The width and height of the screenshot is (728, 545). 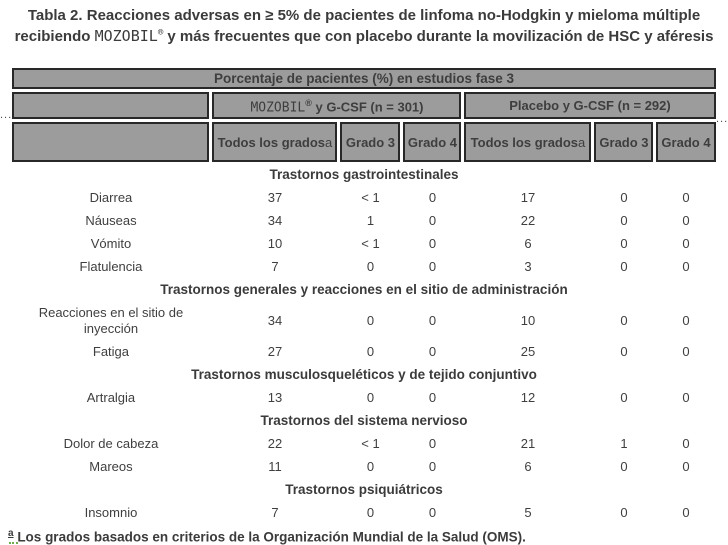 I want to click on row-label: Fatiga, so click(x=111, y=352).